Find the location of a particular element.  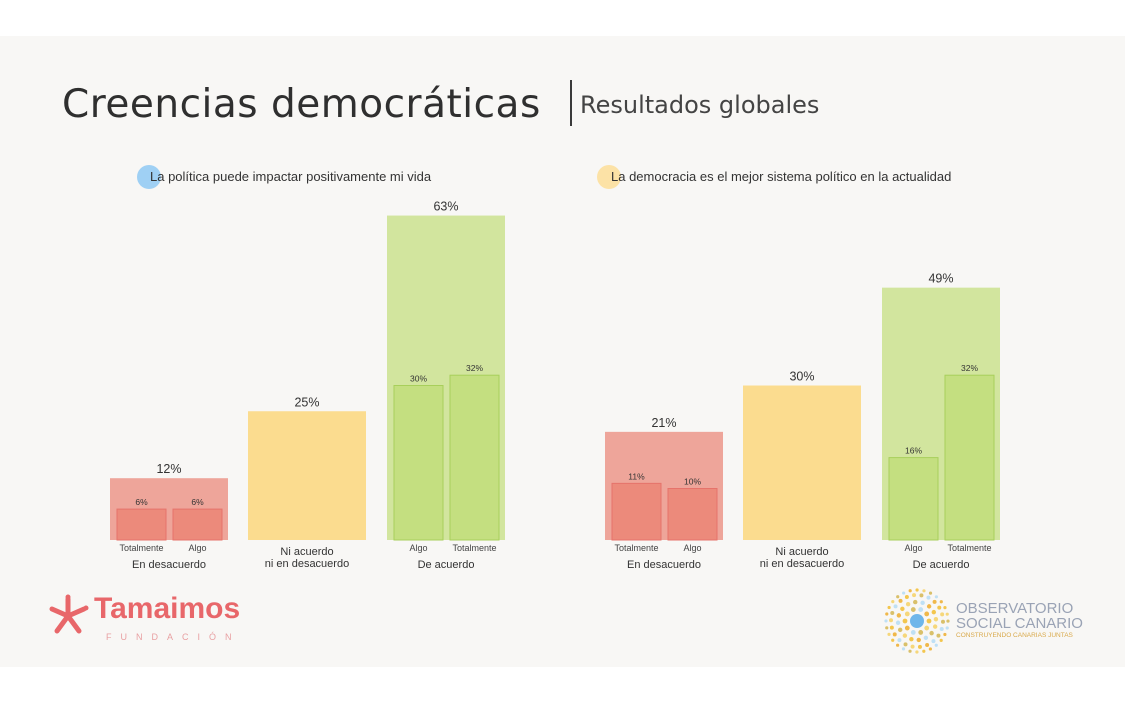

observatorio-line2: SOCIAL CANARIO is located at coordinates (1019, 623).